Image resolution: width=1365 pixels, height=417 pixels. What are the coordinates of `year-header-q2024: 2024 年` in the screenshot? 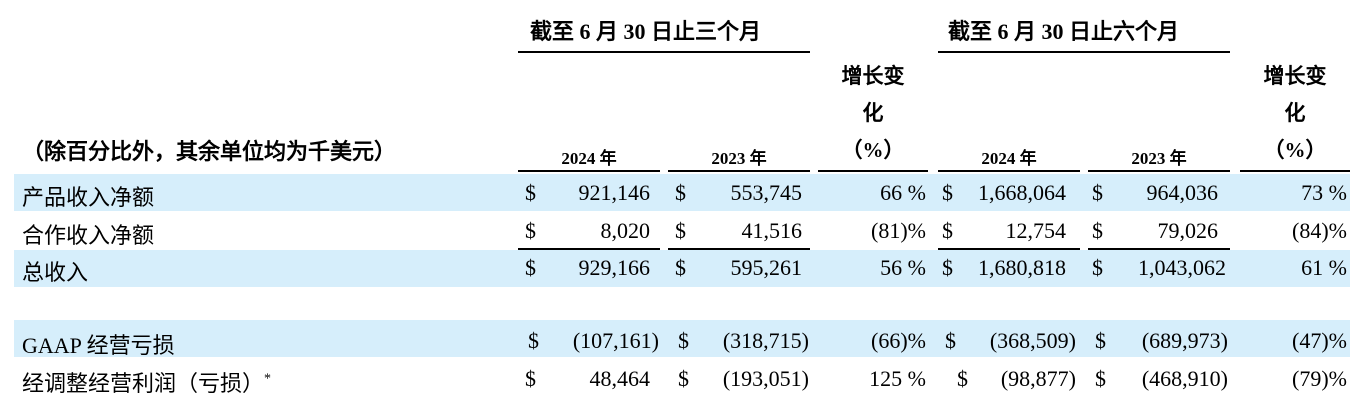 It's located at (589, 158).